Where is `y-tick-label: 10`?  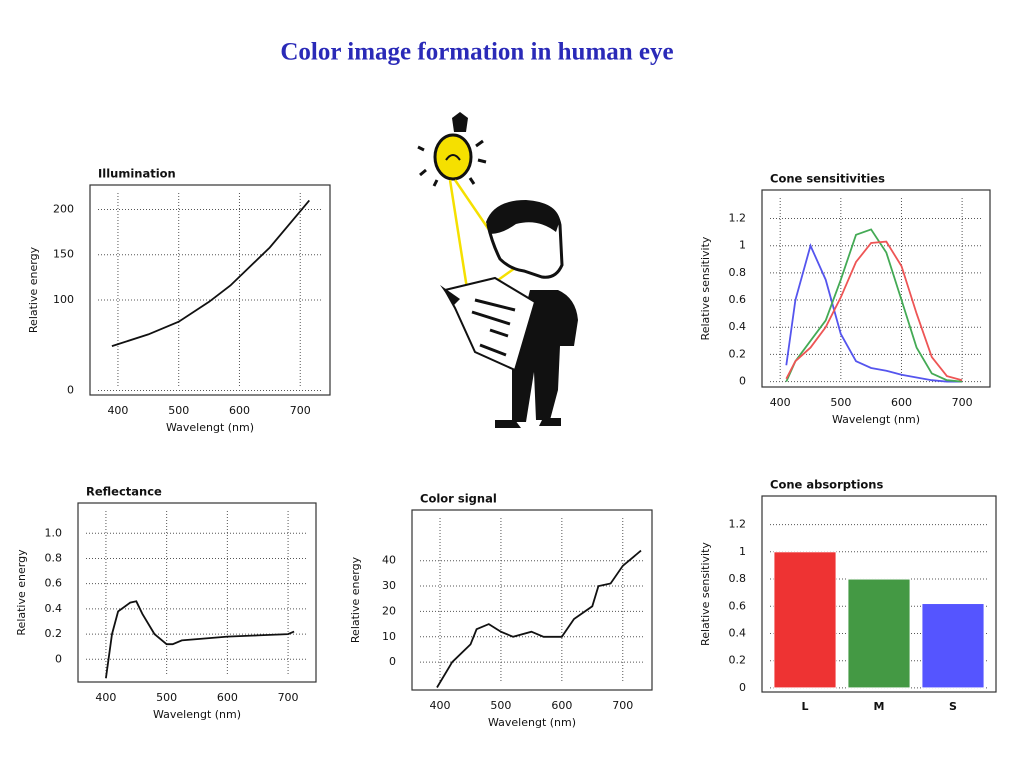
y-tick-label: 10 is located at coordinates (389, 636).